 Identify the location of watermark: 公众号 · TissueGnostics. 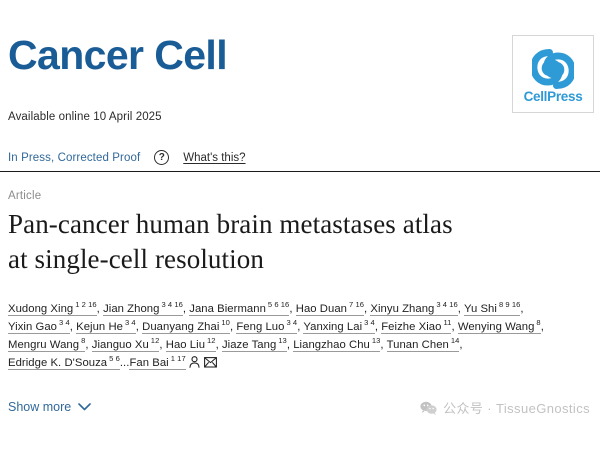
(505, 407).